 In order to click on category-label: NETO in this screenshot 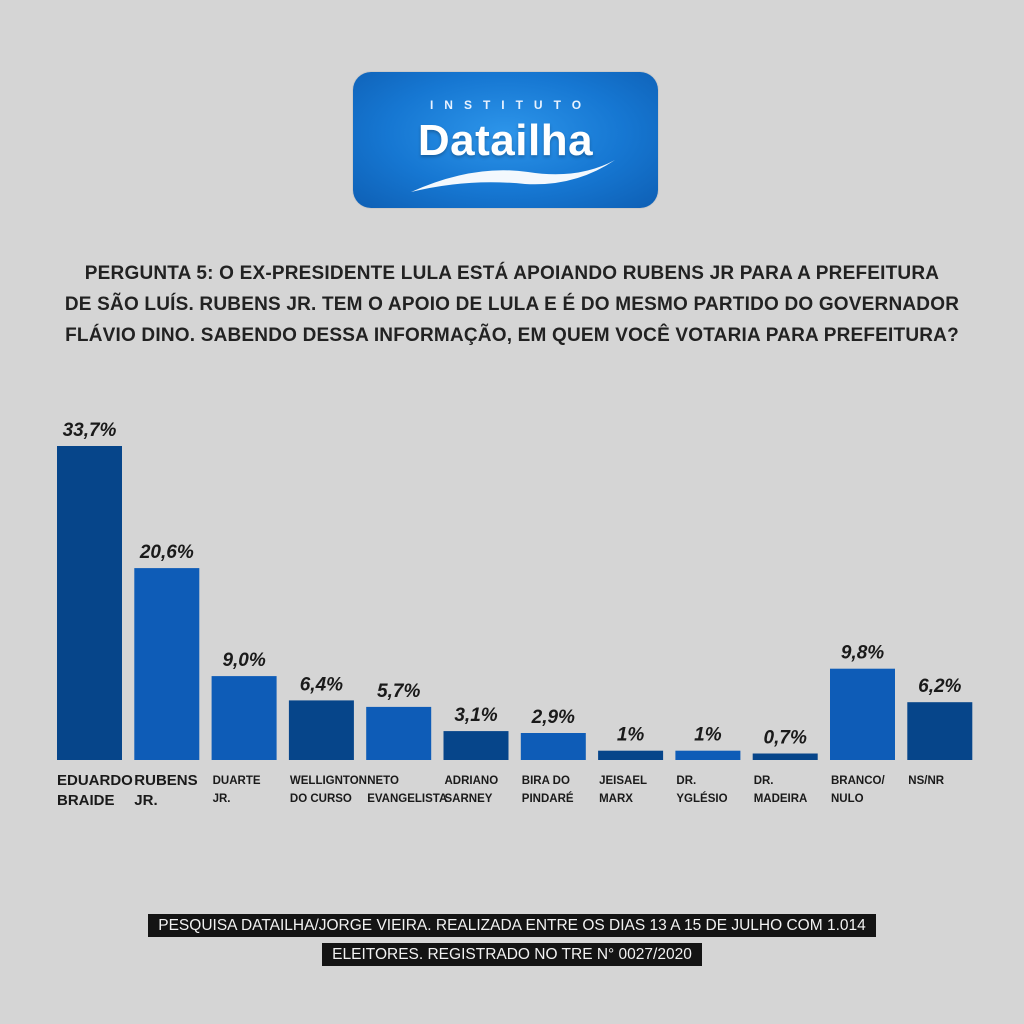, I will do `click(383, 781)`.